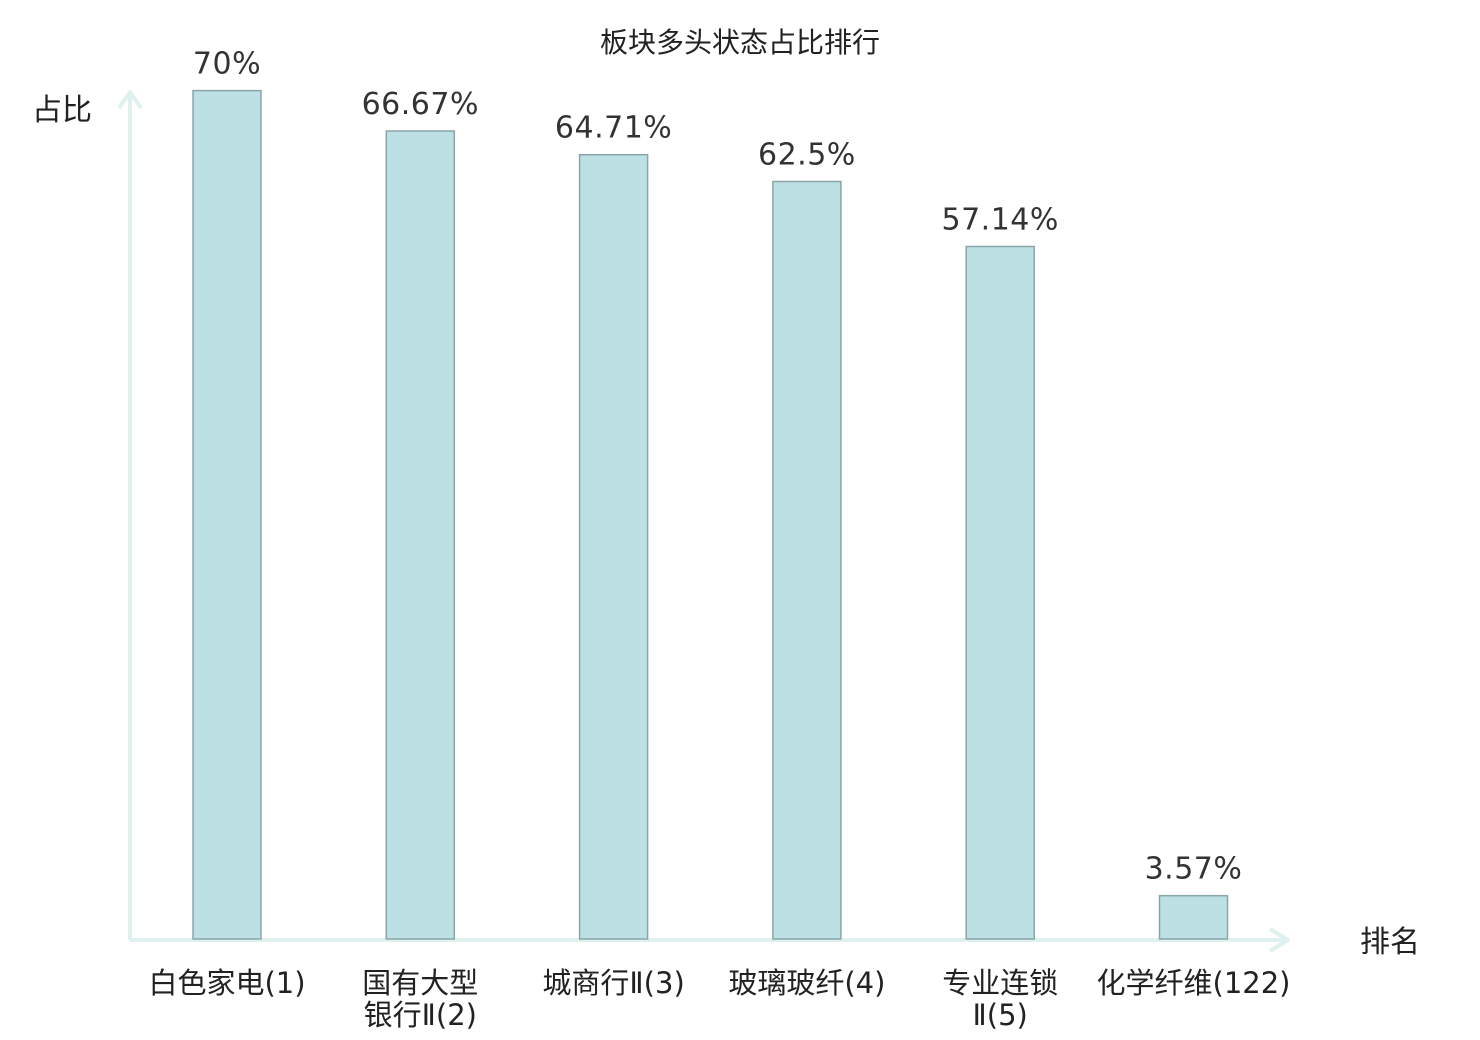  What do you see at coordinates (226, 983) in the screenshot?
I see `category-label: 白色家电(1)` at bounding box center [226, 983].